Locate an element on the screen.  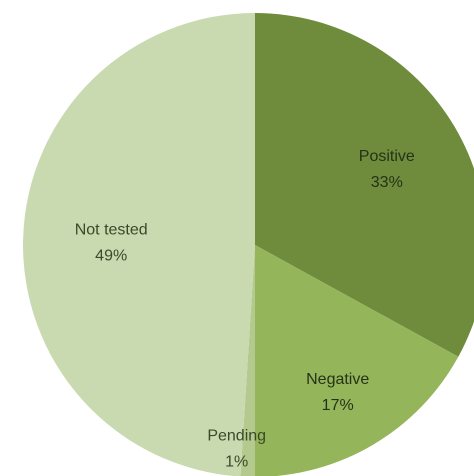
pie-label-pending: Pending 1% is located at coordinates (236, 448).